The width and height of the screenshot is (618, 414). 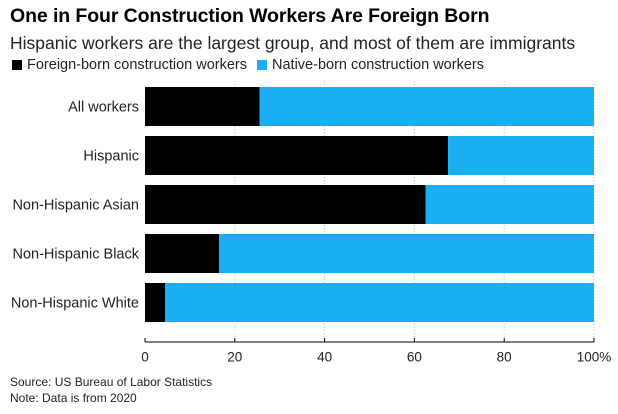 I want to click on x-tick-label: 60, so click(x=414, y=357).